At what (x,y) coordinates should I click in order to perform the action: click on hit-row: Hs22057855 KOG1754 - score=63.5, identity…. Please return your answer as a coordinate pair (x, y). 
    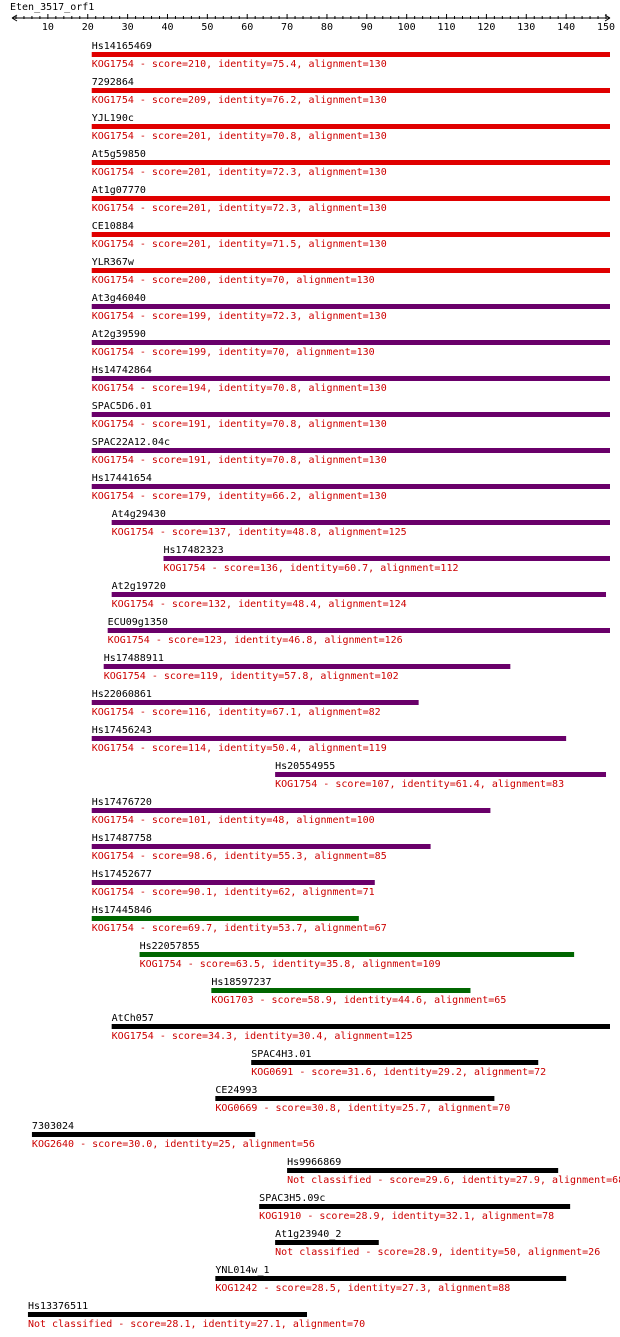
    Looking at the image, I should click on (357, 955).